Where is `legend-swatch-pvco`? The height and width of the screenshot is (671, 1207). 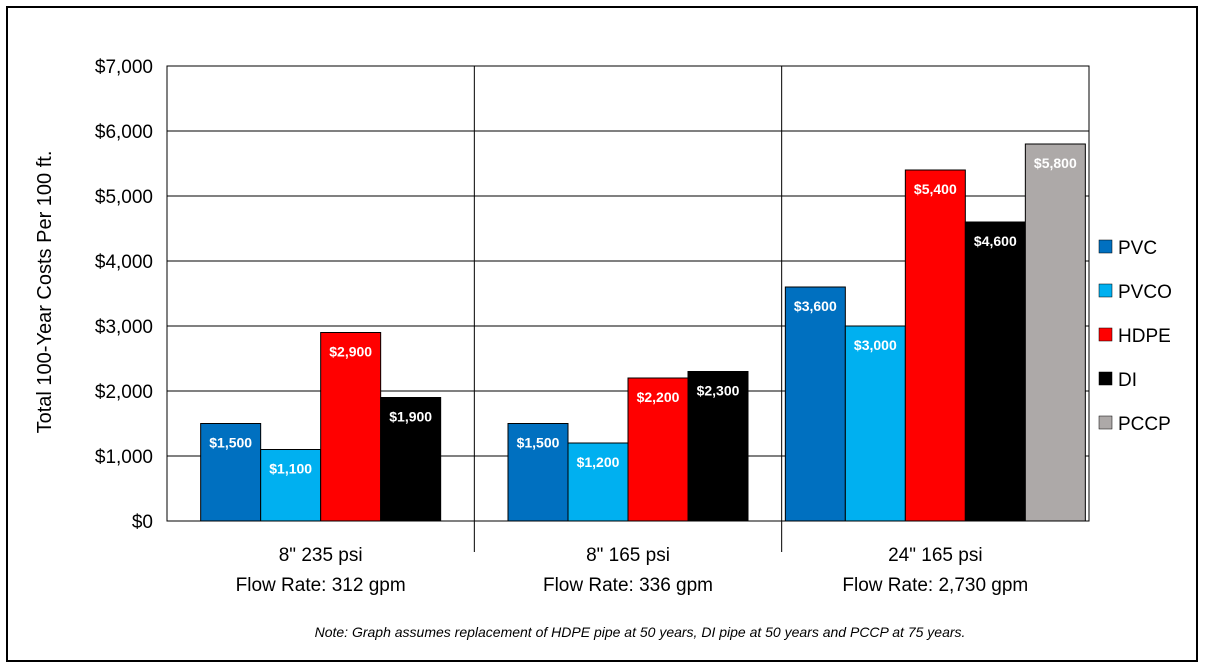
legend-swatch-pvco is located at coordinates (1105, 290).